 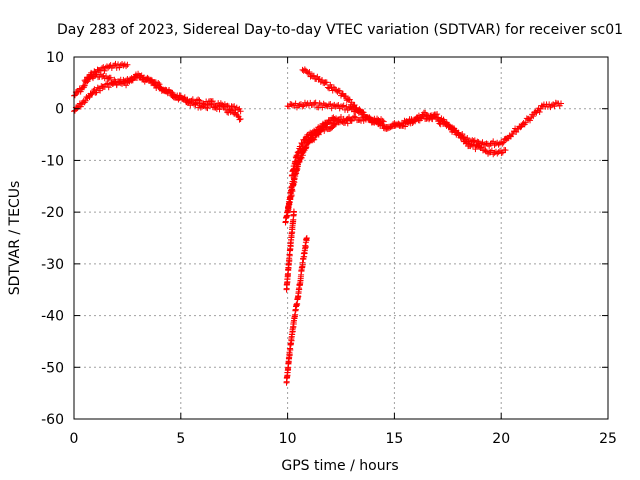 What do you see at coordinates (52, 420) in the screenshot?
I see `y-tick-label: -60` at bounding box center [52, 420].